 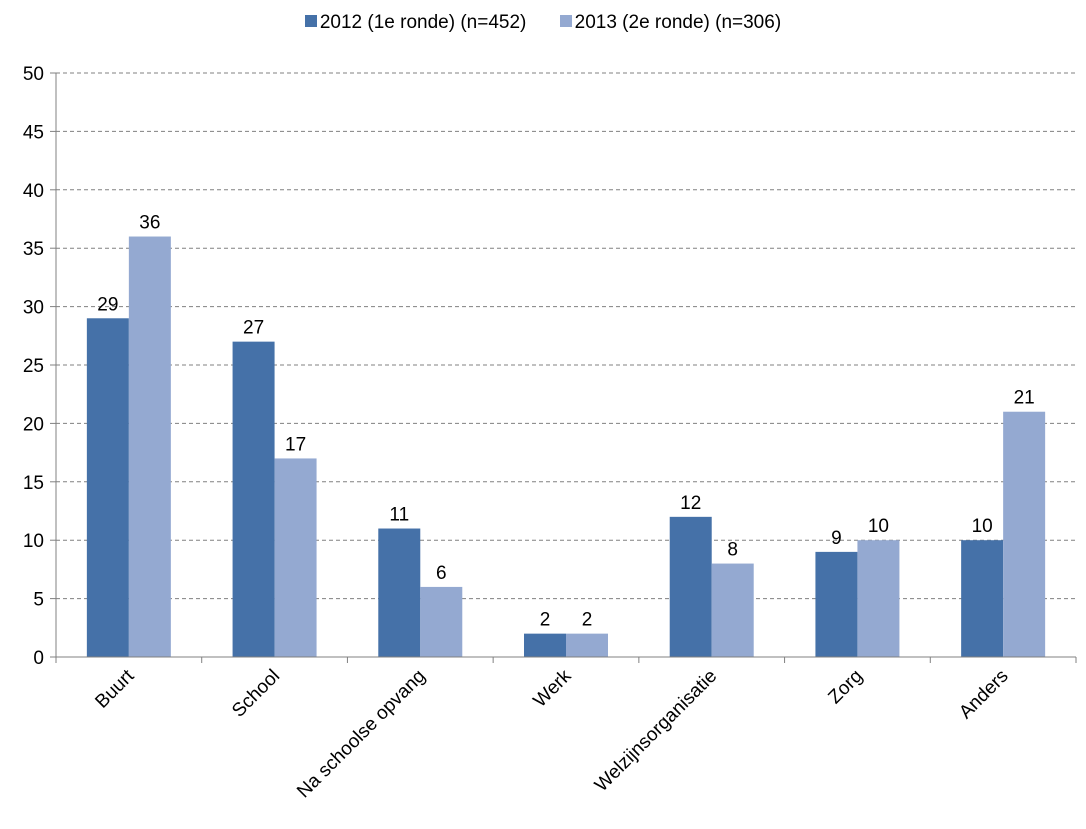 What do you see at coordinates (553, 688) in the screenshot?
I see `x-category-label: Werk` at bounding box center [553, 688].